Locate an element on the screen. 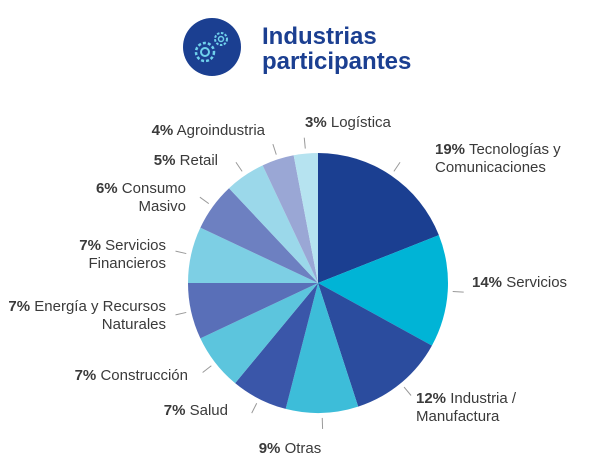 This screenshot has width=592, height=459. category-label: Otras is located at coordinates (303, 448).